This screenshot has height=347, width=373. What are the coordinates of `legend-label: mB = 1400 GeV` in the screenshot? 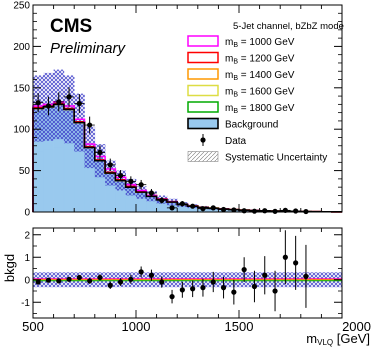 It's located at (260, 76).